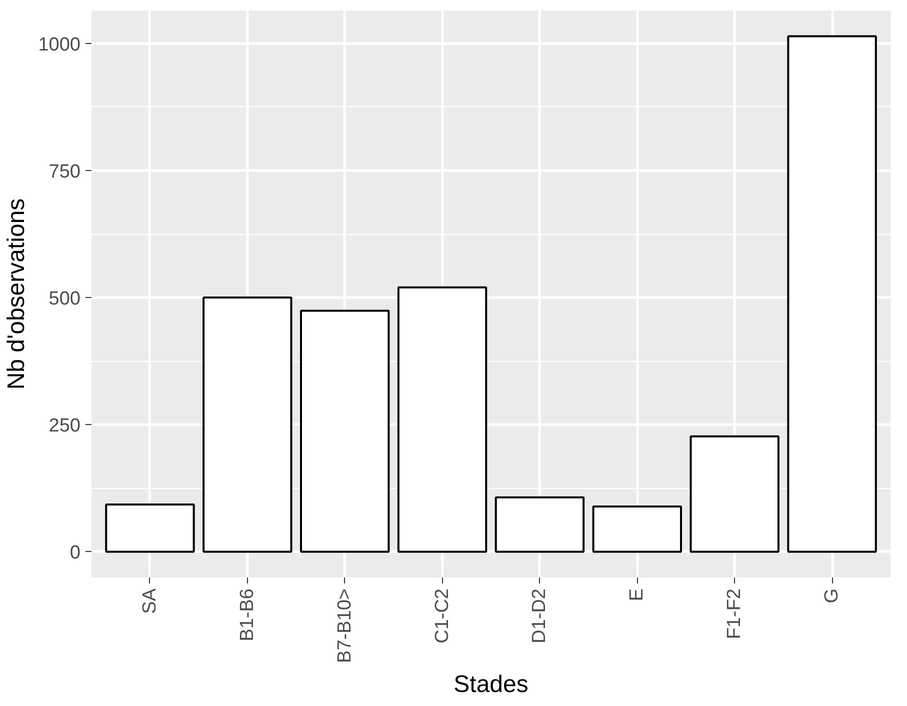 The height and width of the screenshot is (706, 907). Describe the element at coordinates (345, 625) in the screenshot. I see `x-tick-label: B7-B10>` at that location.